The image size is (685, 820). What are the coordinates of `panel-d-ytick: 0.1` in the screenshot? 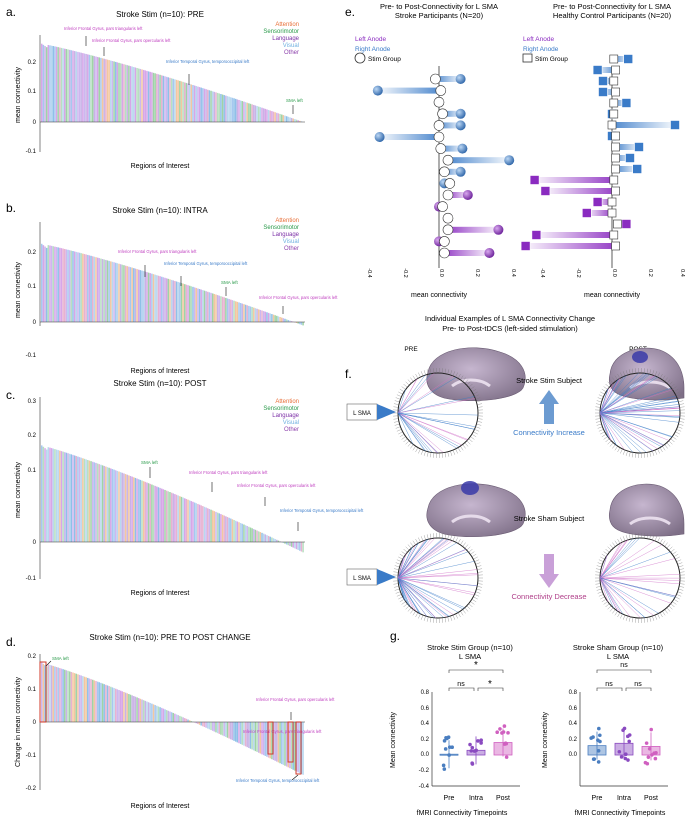 It's located at (32, 690).